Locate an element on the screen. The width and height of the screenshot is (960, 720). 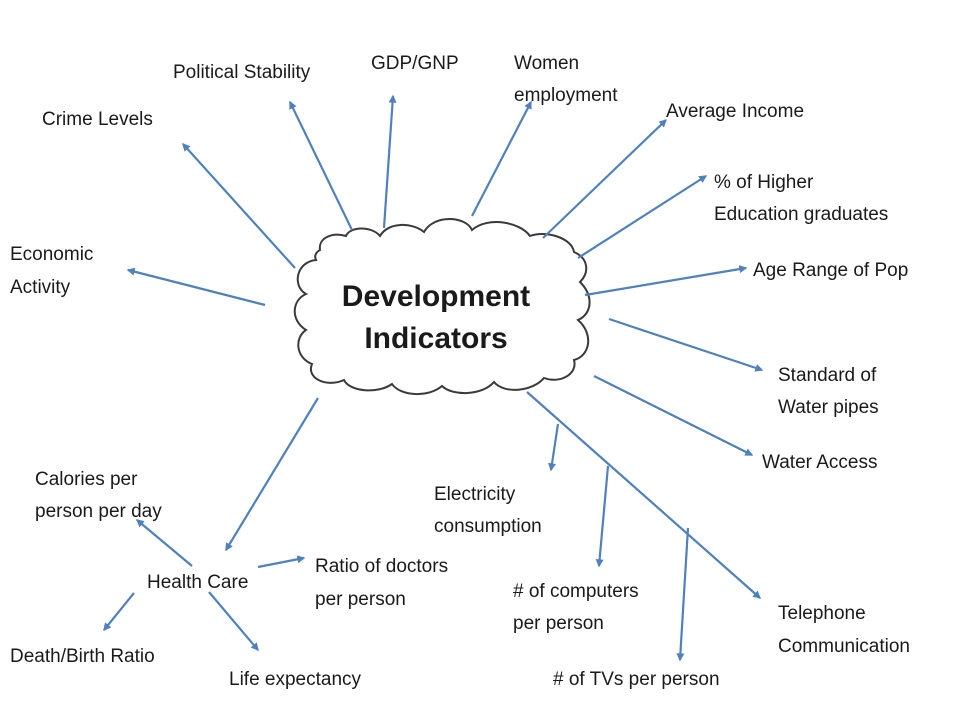
label-computers-line-1: # of computers is located at coordinates (576, 591).